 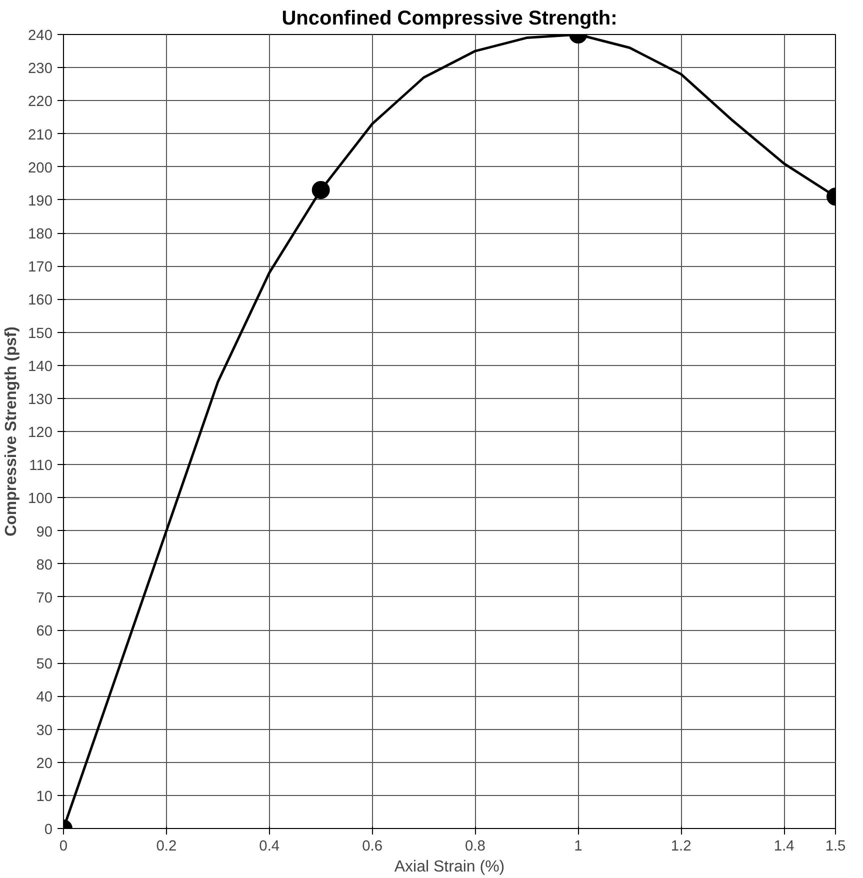 I want to click on y-tick-label: 100, so click(x=40, y=499).